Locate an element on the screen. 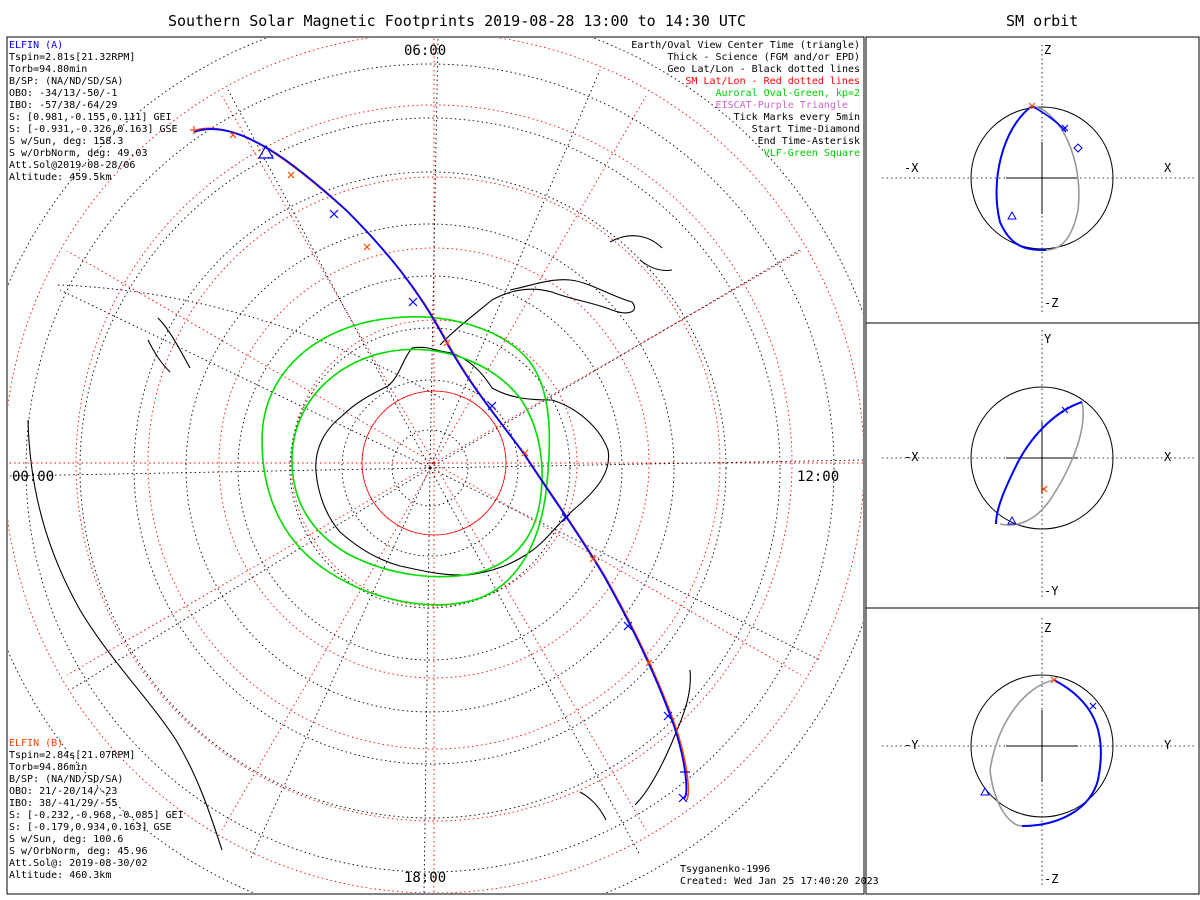  clock-label-bottom: 18:00 is located at coordinates (425, 878).